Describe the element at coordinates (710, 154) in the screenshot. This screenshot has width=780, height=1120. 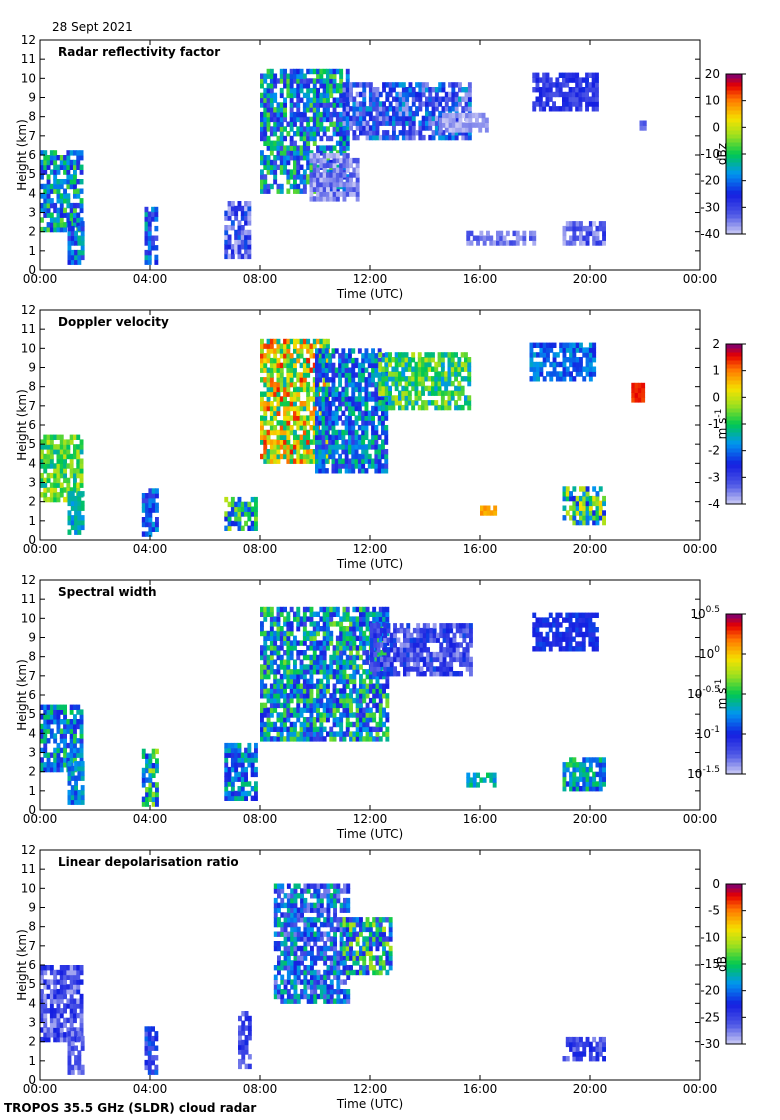
I see `colorbar-tick-label: -10` at that location.